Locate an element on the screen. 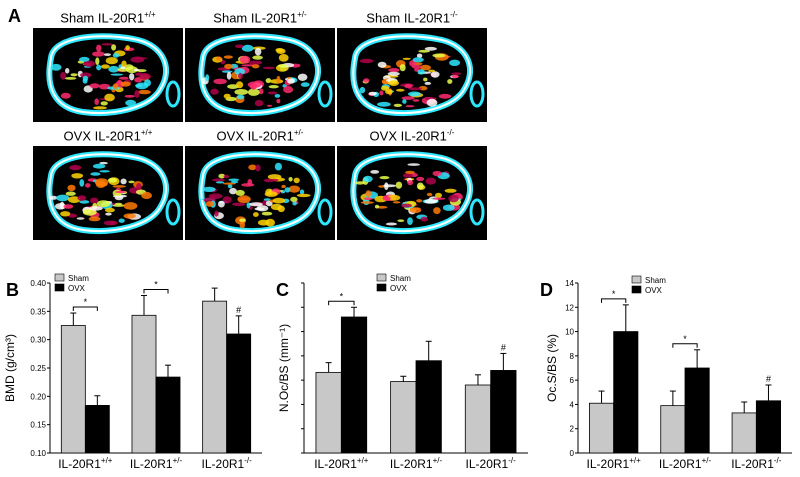 The height and width of the screenshot is (477, 800). panel-letter: C is located at coordinates (282, 290).